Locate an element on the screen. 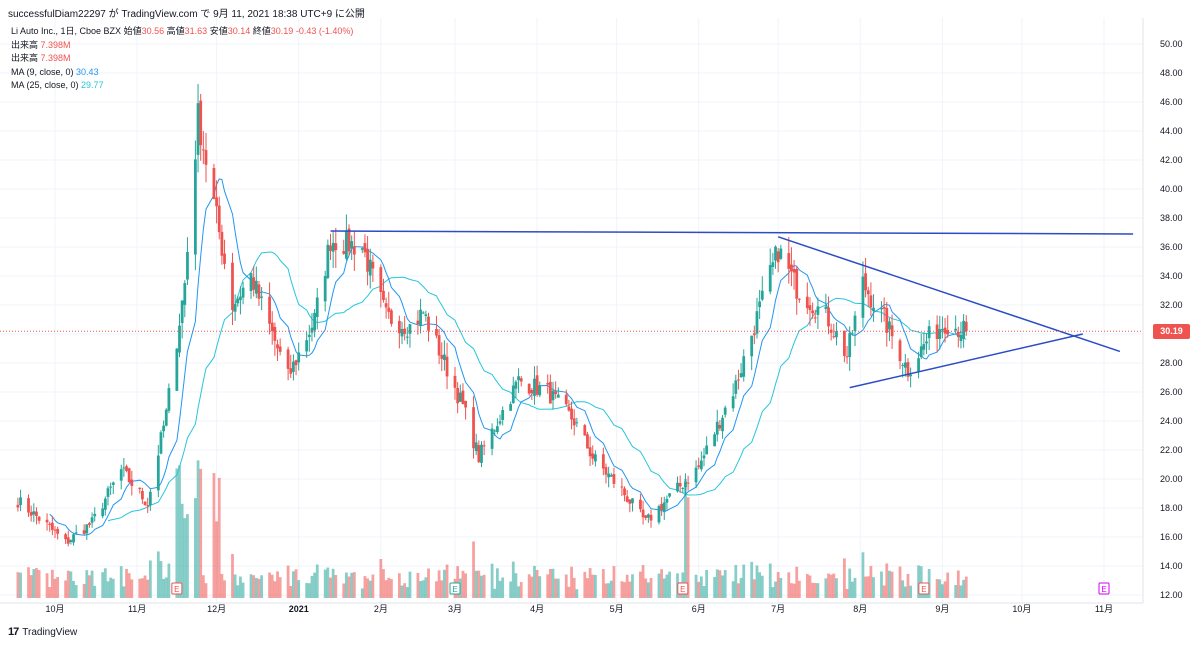  footer-brand: 17 TradingView is located at coordinates (42, 632).